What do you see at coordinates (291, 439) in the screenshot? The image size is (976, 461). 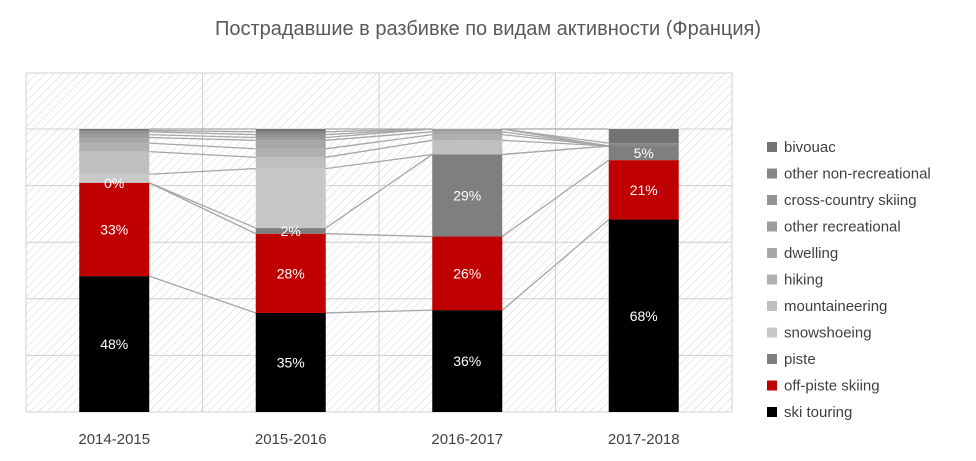 I see `x-tick-label-2015-2016: 2015-2016` at bounding box center [291, 439].